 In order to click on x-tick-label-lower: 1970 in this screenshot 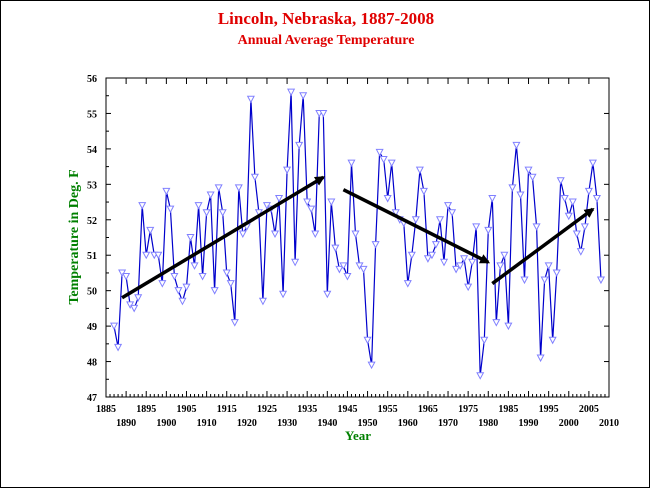, I will do `click(448, 423)`.